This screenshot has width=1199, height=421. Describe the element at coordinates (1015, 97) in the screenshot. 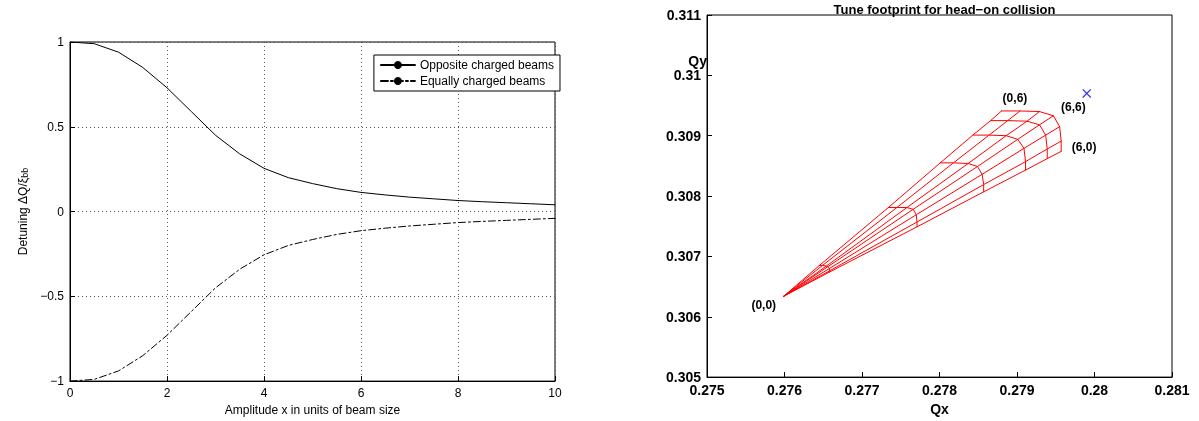

I see `annotation: (0,6)` at that location.